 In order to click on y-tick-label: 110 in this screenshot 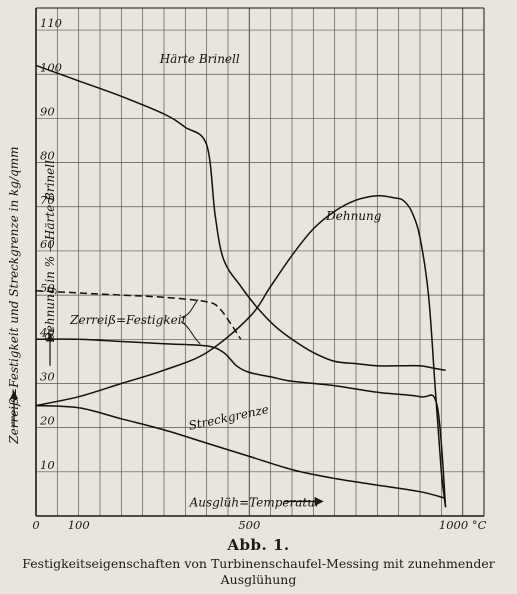, I will do `click(51, 23)`.